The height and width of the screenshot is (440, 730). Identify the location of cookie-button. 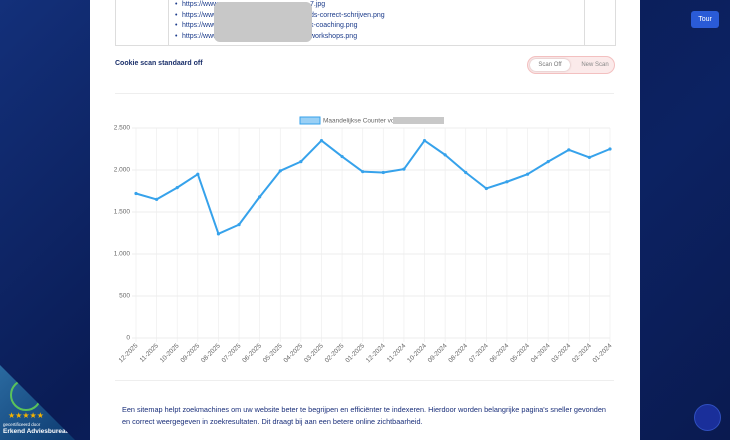
(707, 417).